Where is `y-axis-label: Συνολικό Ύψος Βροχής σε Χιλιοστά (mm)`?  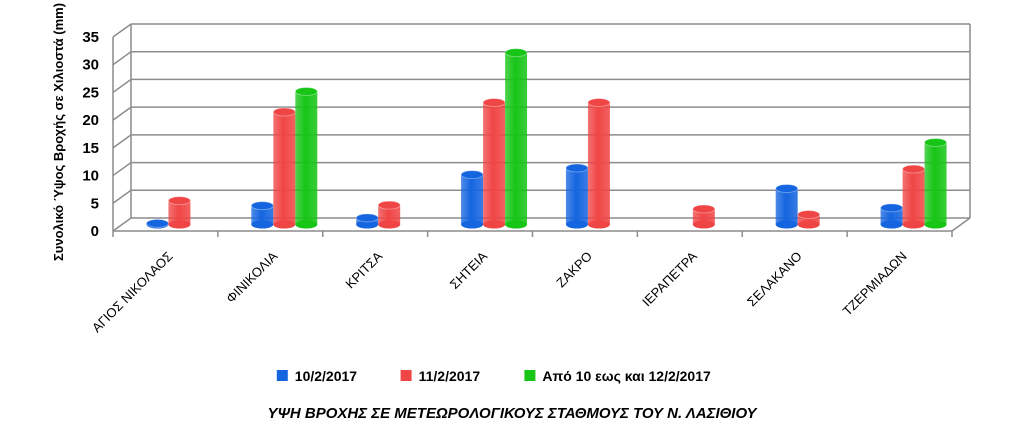
y-axis-label: Συνολικό Ύψος Βροχής σε Χιλιοστά (mm) is located at coordinates (58, 132).